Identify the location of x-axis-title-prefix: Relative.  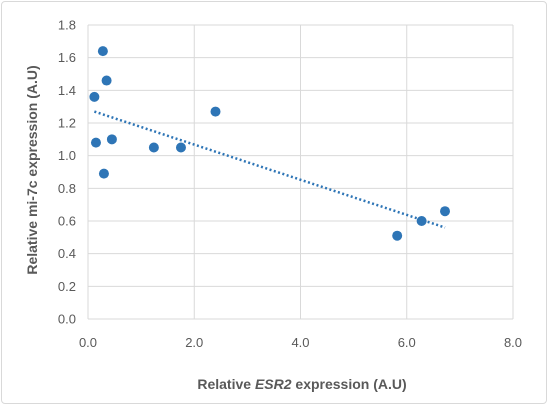
(226, 384).